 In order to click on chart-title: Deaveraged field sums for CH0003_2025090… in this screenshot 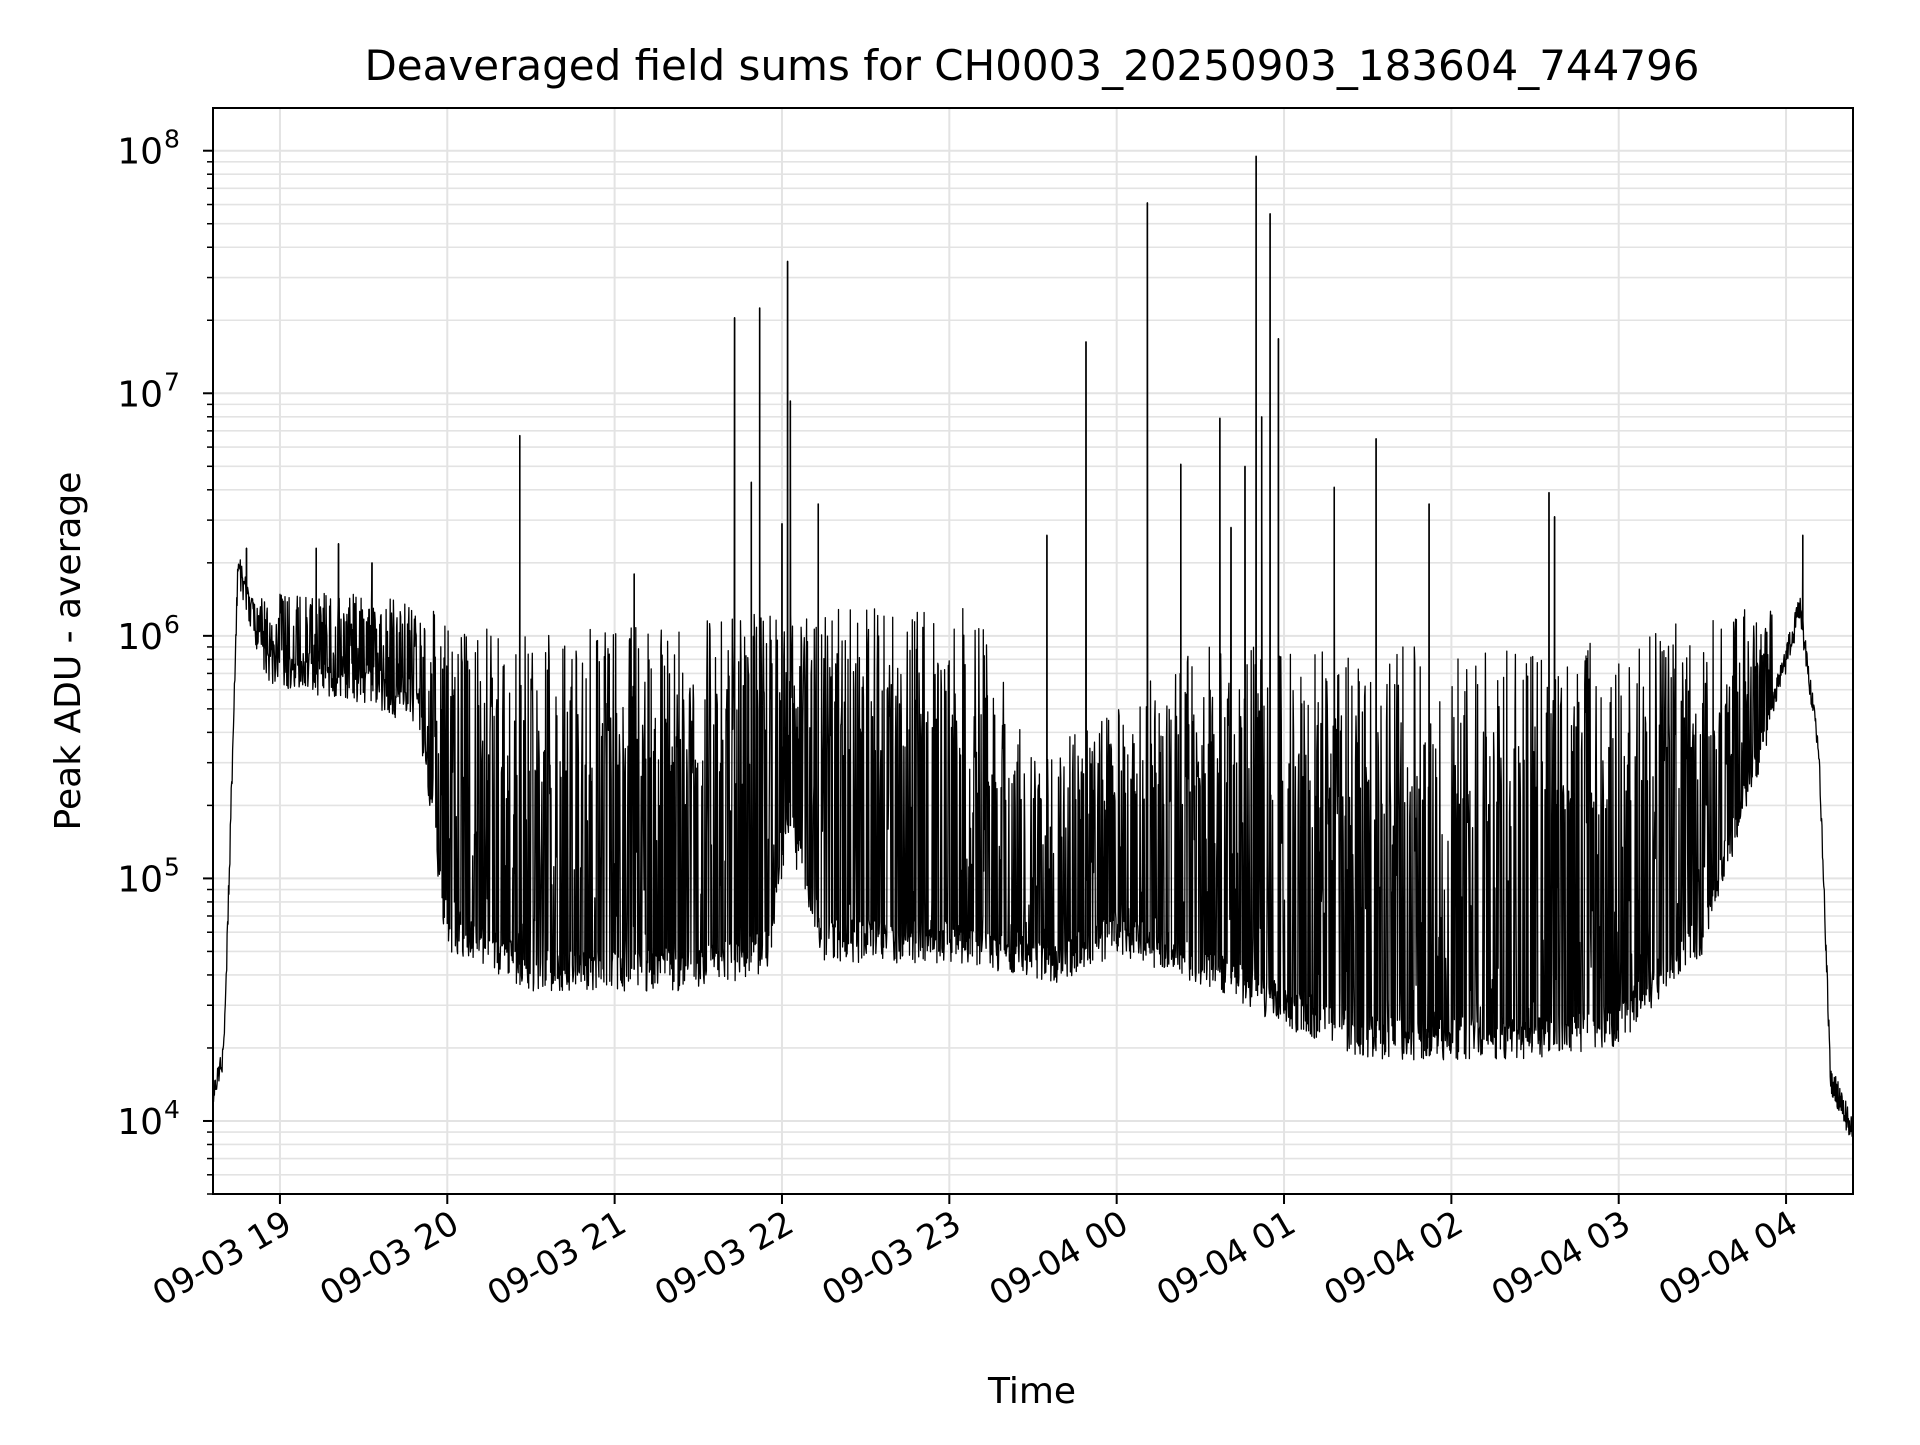, I will do `click(1031, 65)`.